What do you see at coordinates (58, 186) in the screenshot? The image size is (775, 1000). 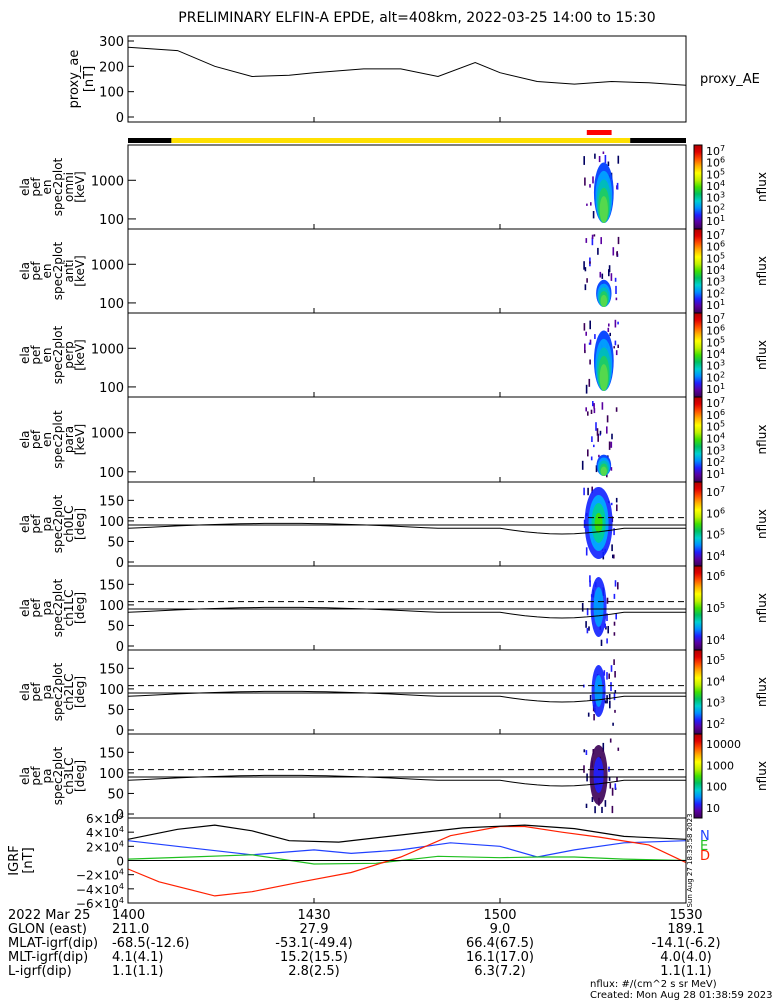 I see `energy-axis-label: spec2plot` at bounding box center [58, 186].